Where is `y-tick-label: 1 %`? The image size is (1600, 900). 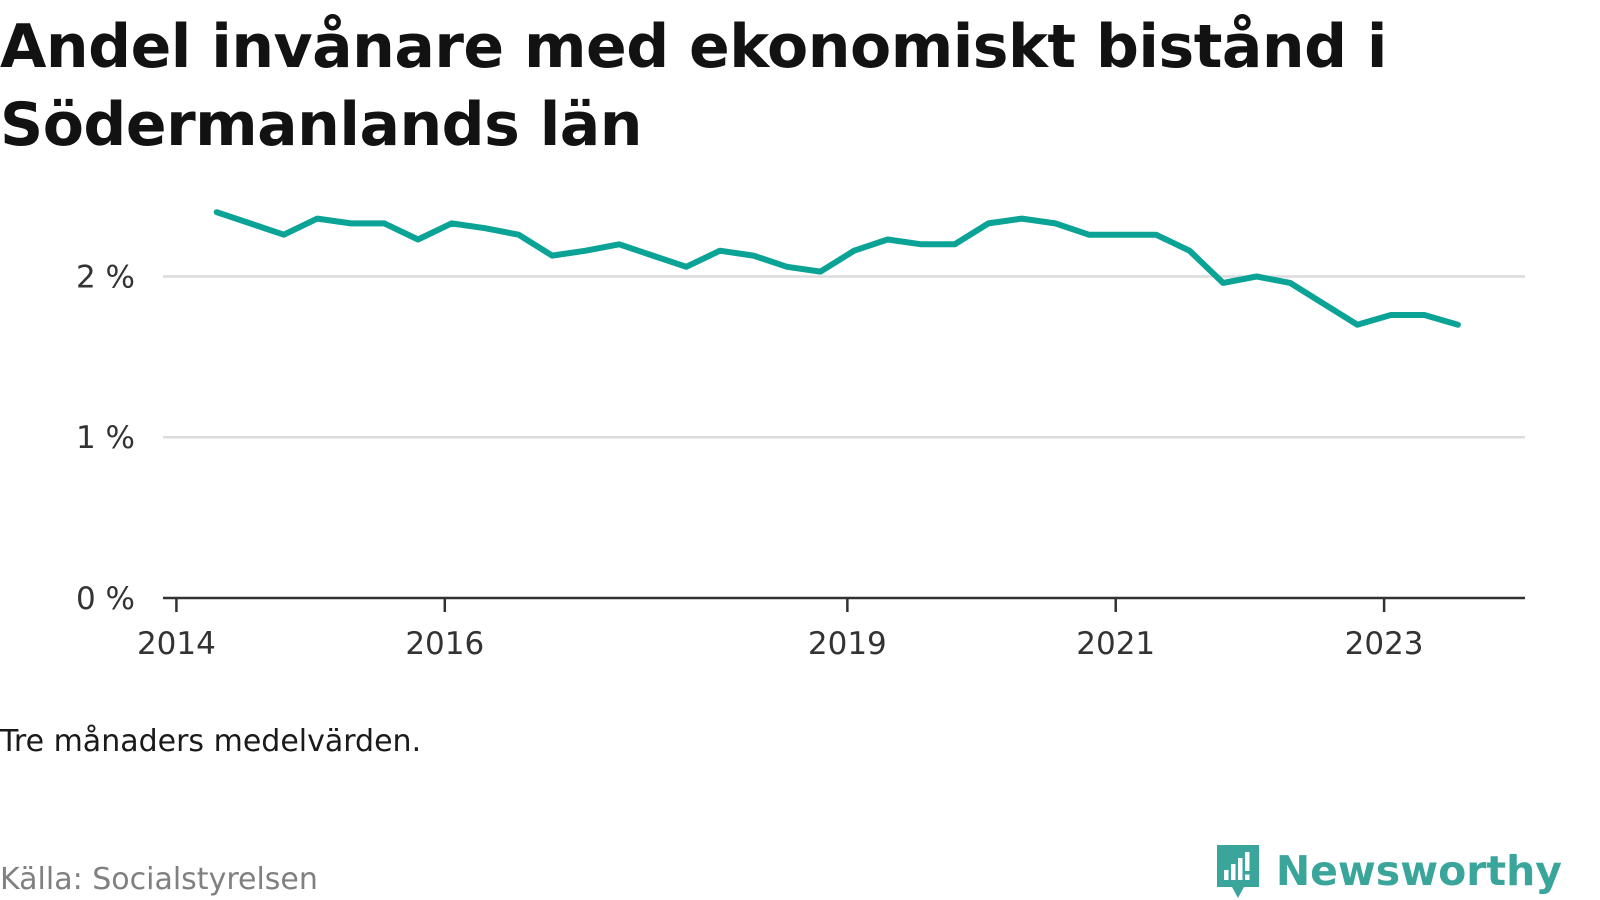 y-tick-label: 1 % is located at coordinates (105, 438).